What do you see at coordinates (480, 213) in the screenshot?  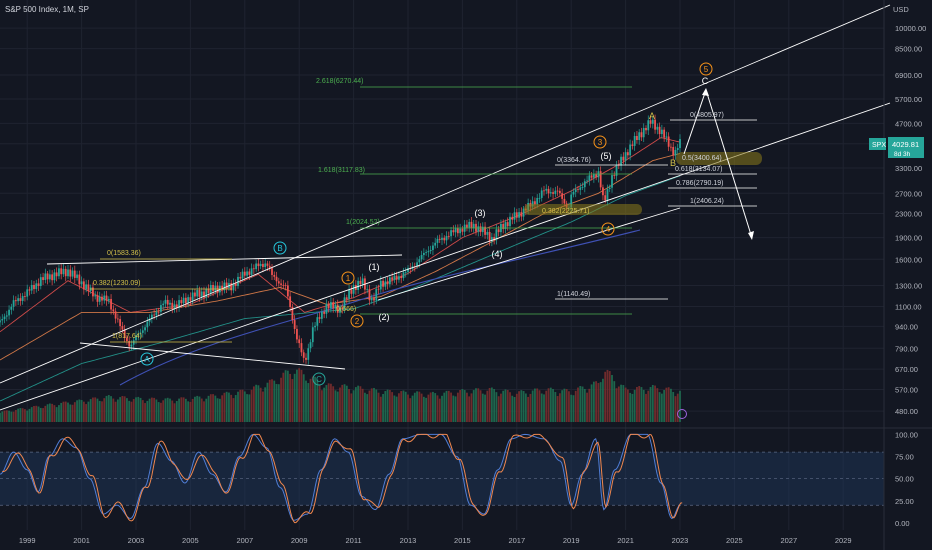 I see `wave-3-white: (3)` at bounding box center [480, 213].